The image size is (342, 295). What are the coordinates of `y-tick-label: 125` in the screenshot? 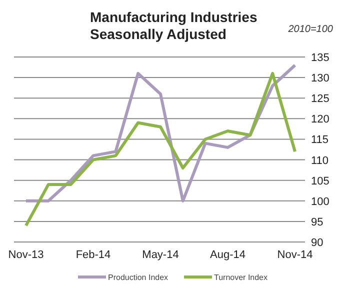 It's located at (320, 99).